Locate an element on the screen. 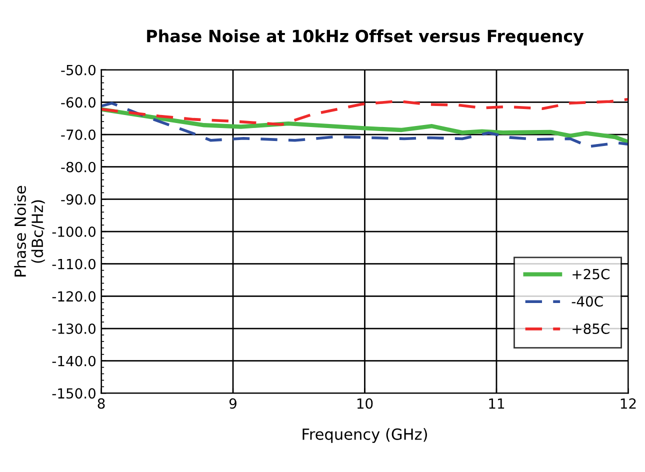 This screenshot has width=645, height=472. y-tick-label: -110.0 is located at coordinates (74, 264).